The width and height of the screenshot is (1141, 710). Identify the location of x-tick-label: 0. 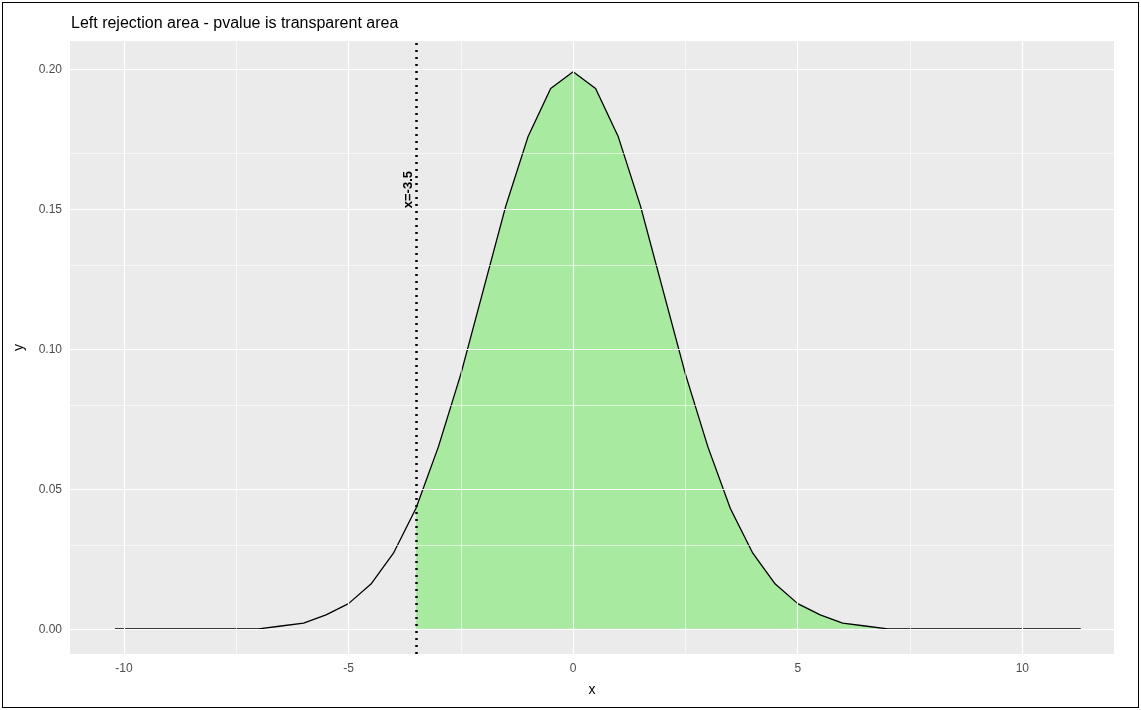
(573, 668).